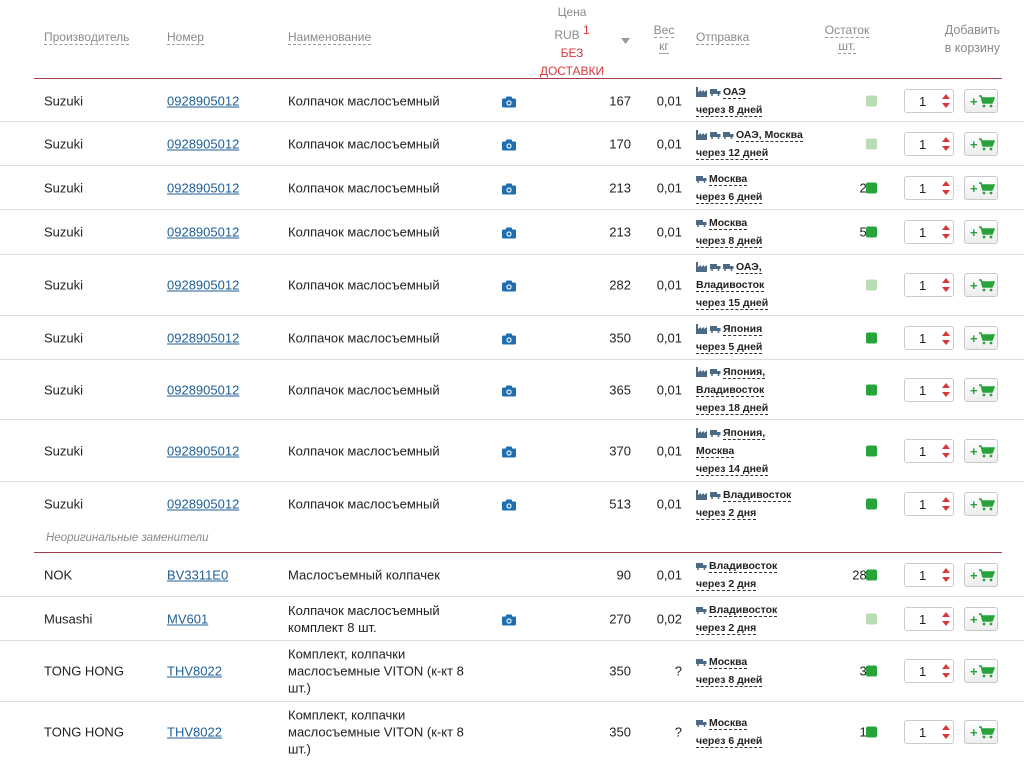 The image size is (1024, 766). What do you see at coordinates (847, 46) in the screenshot?
I see `col-stock-label2: шт.` at bounding box center [847, 46].